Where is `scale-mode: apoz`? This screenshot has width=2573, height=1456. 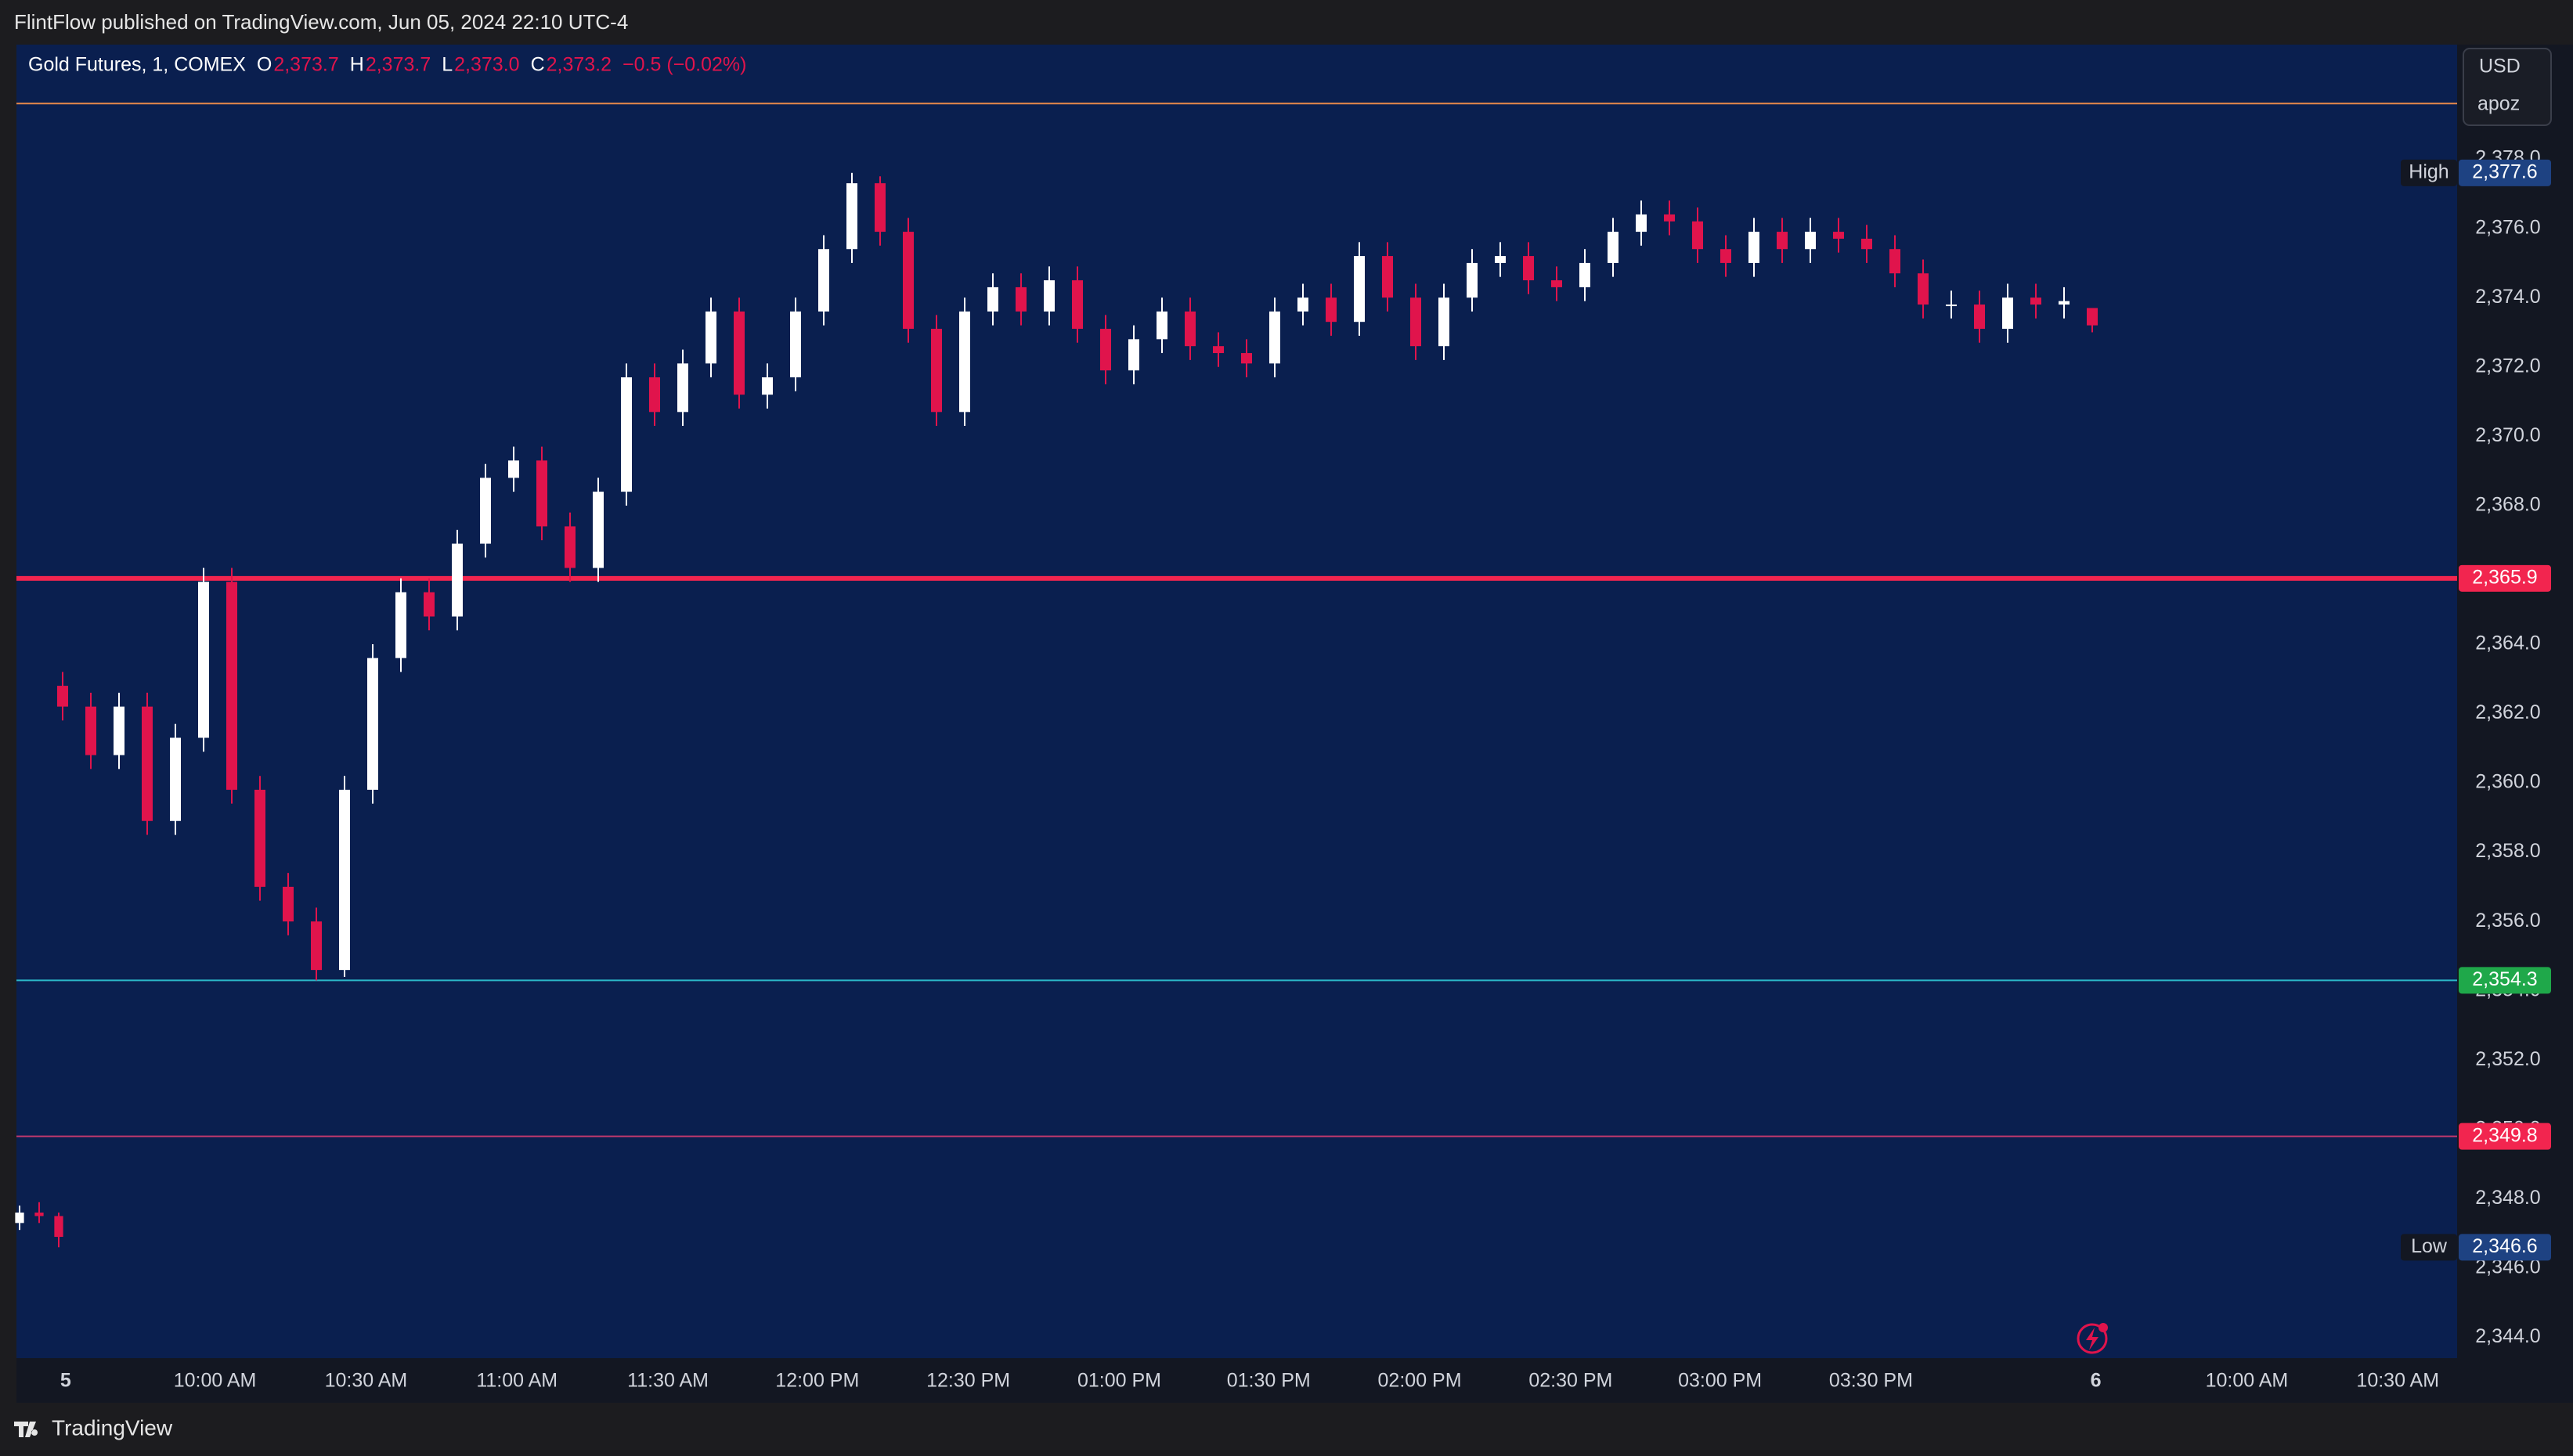 scale-mode: apoz is located at coordinates (2498, 104).